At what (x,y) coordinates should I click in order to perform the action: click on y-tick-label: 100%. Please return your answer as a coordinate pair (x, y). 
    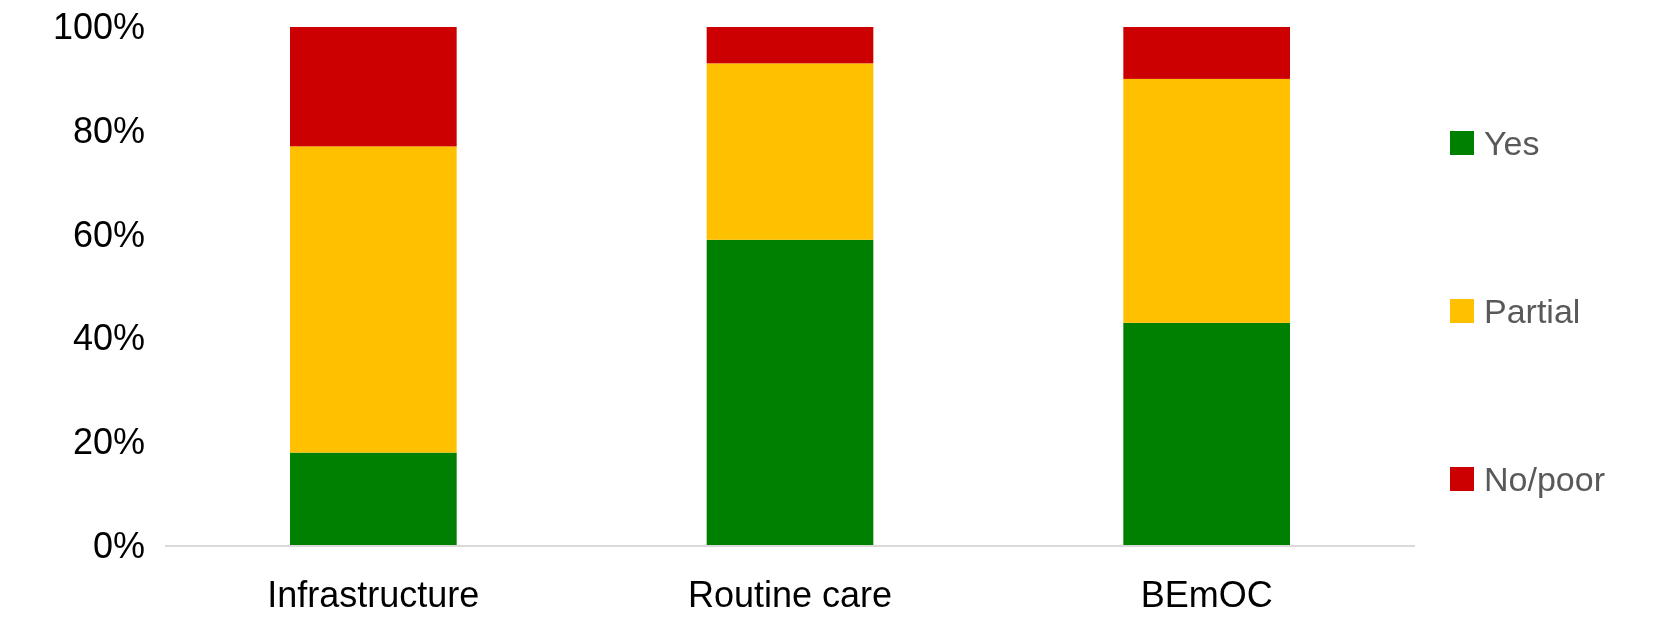
    Looking at the image, I should click on (98, 27).